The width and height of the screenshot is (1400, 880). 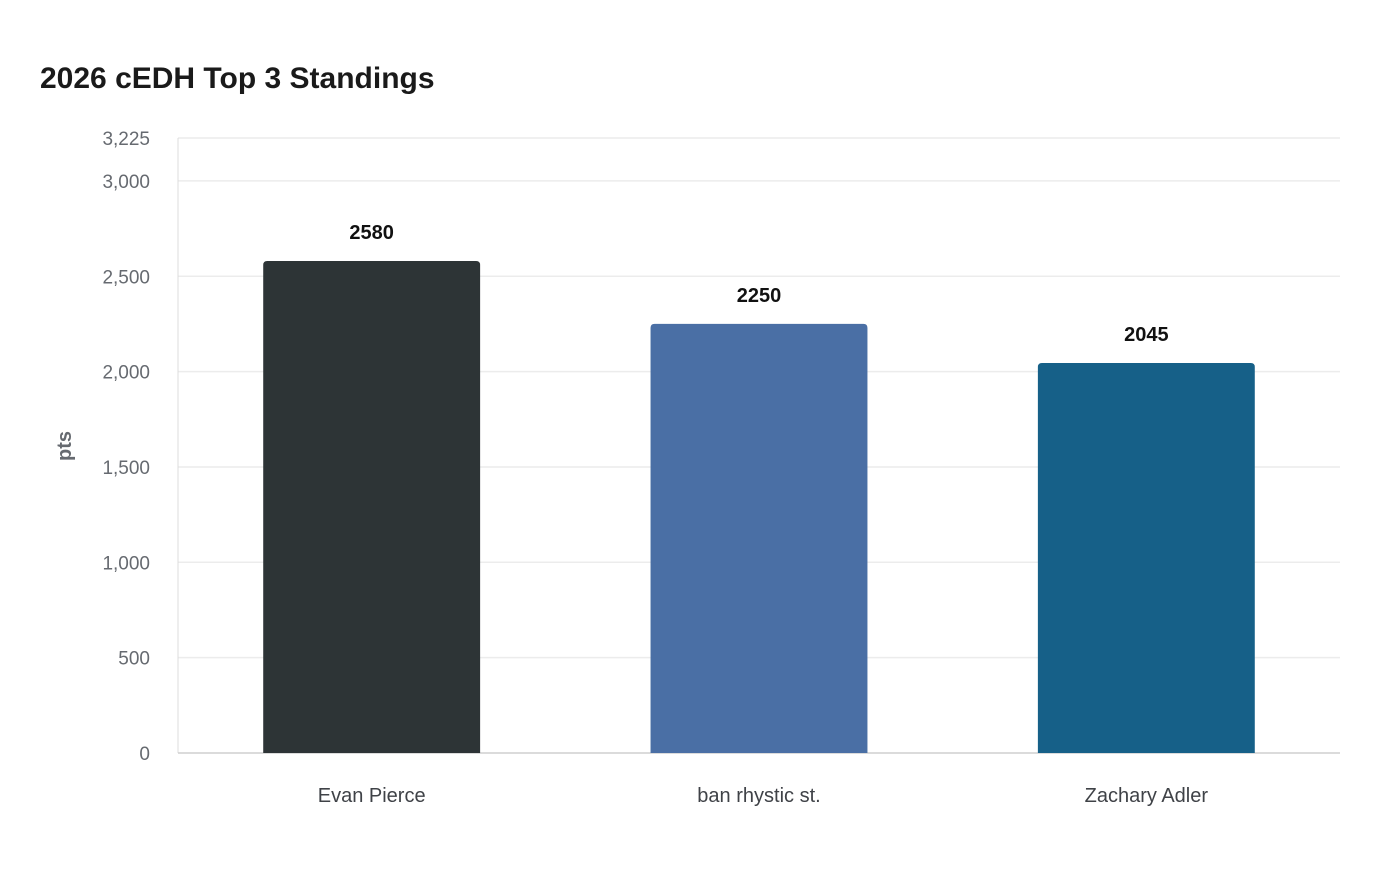 I want to click on y-tick-label: 0, so click(x=144, y=754).